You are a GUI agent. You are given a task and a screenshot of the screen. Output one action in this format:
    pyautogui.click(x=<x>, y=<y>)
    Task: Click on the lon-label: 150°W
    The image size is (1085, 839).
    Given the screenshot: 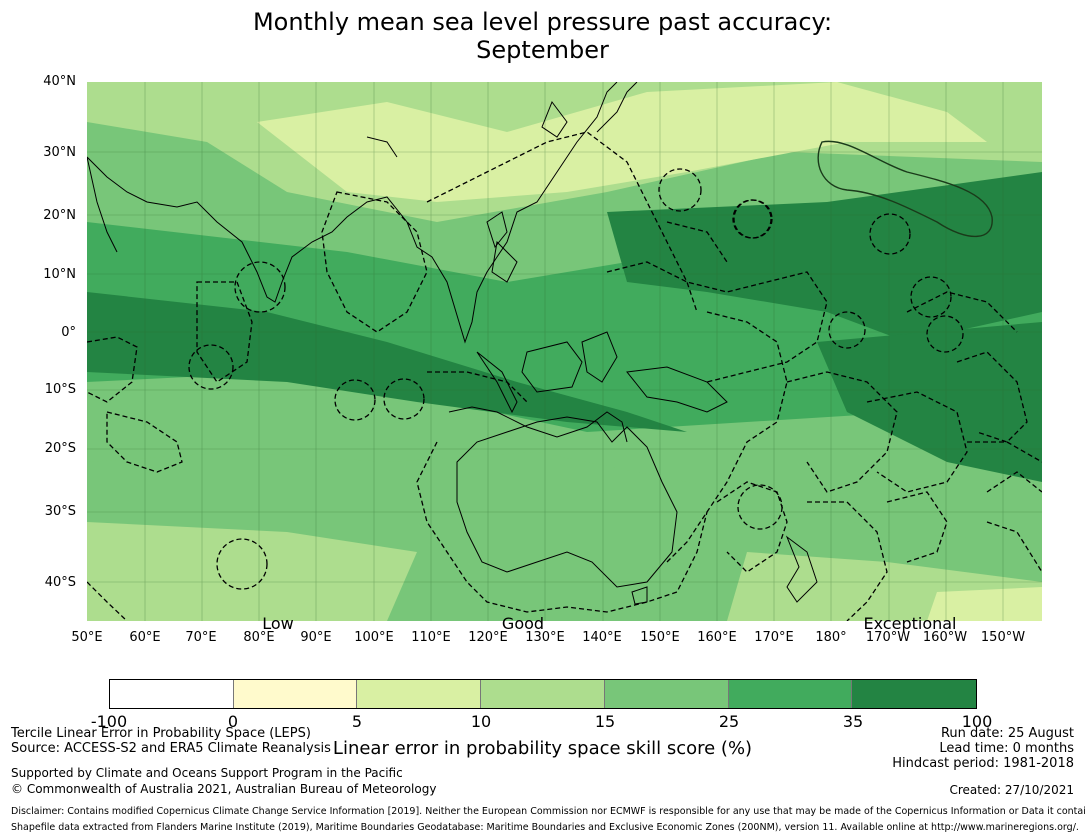 What is the action you would take?
    pyautogui.click(x=1003, y=637)
    